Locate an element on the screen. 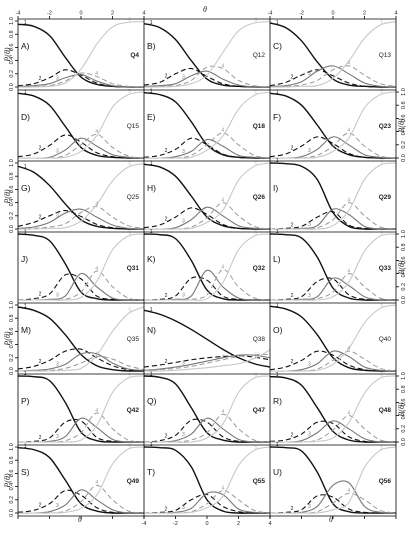 The height and width of the screenshot is (550, 407). item-label: Q56 is located at coordinates (385, 481).